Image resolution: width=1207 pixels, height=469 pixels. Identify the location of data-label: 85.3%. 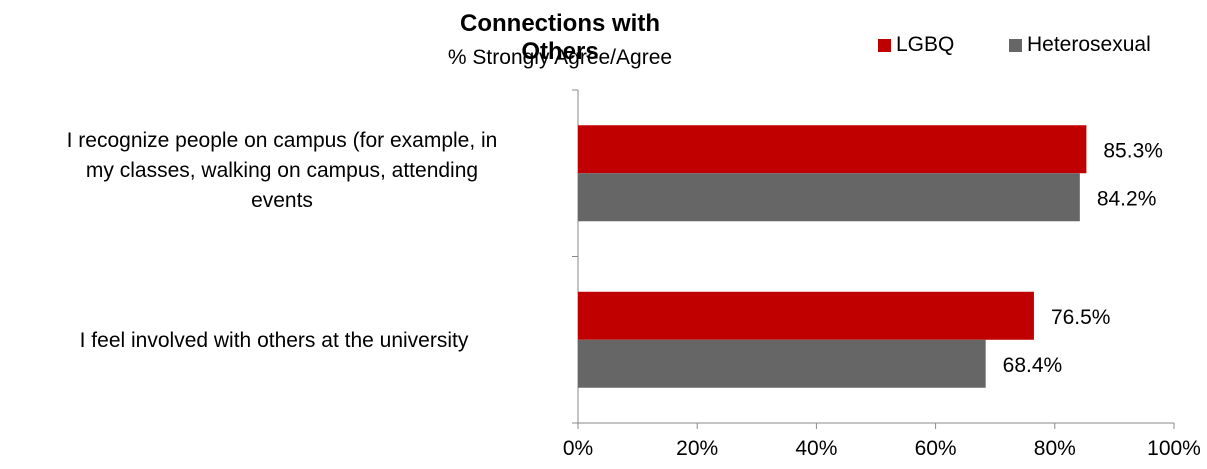
(1133, 150).